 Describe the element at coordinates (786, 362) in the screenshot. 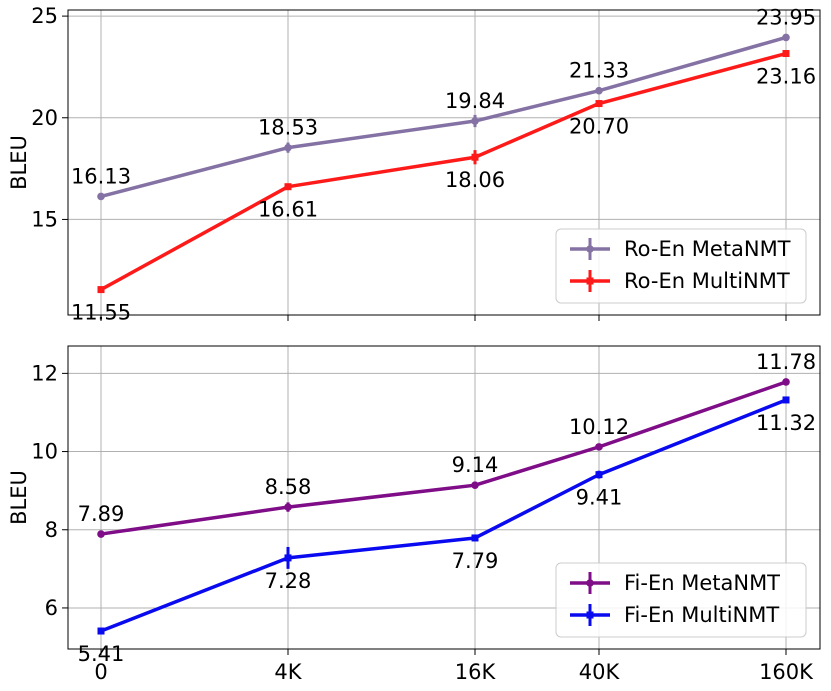

I see `data-label: 11.78` at that location.